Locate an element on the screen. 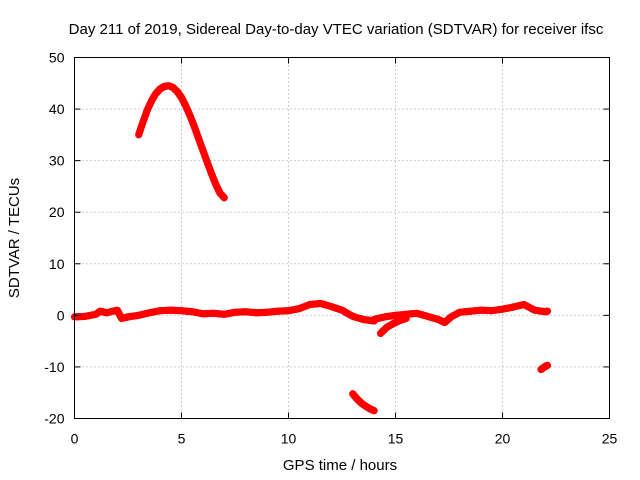 This screenshot has height=480, width=640. x-axis-label: GPS time / hours is located at coordinates (340, 465).